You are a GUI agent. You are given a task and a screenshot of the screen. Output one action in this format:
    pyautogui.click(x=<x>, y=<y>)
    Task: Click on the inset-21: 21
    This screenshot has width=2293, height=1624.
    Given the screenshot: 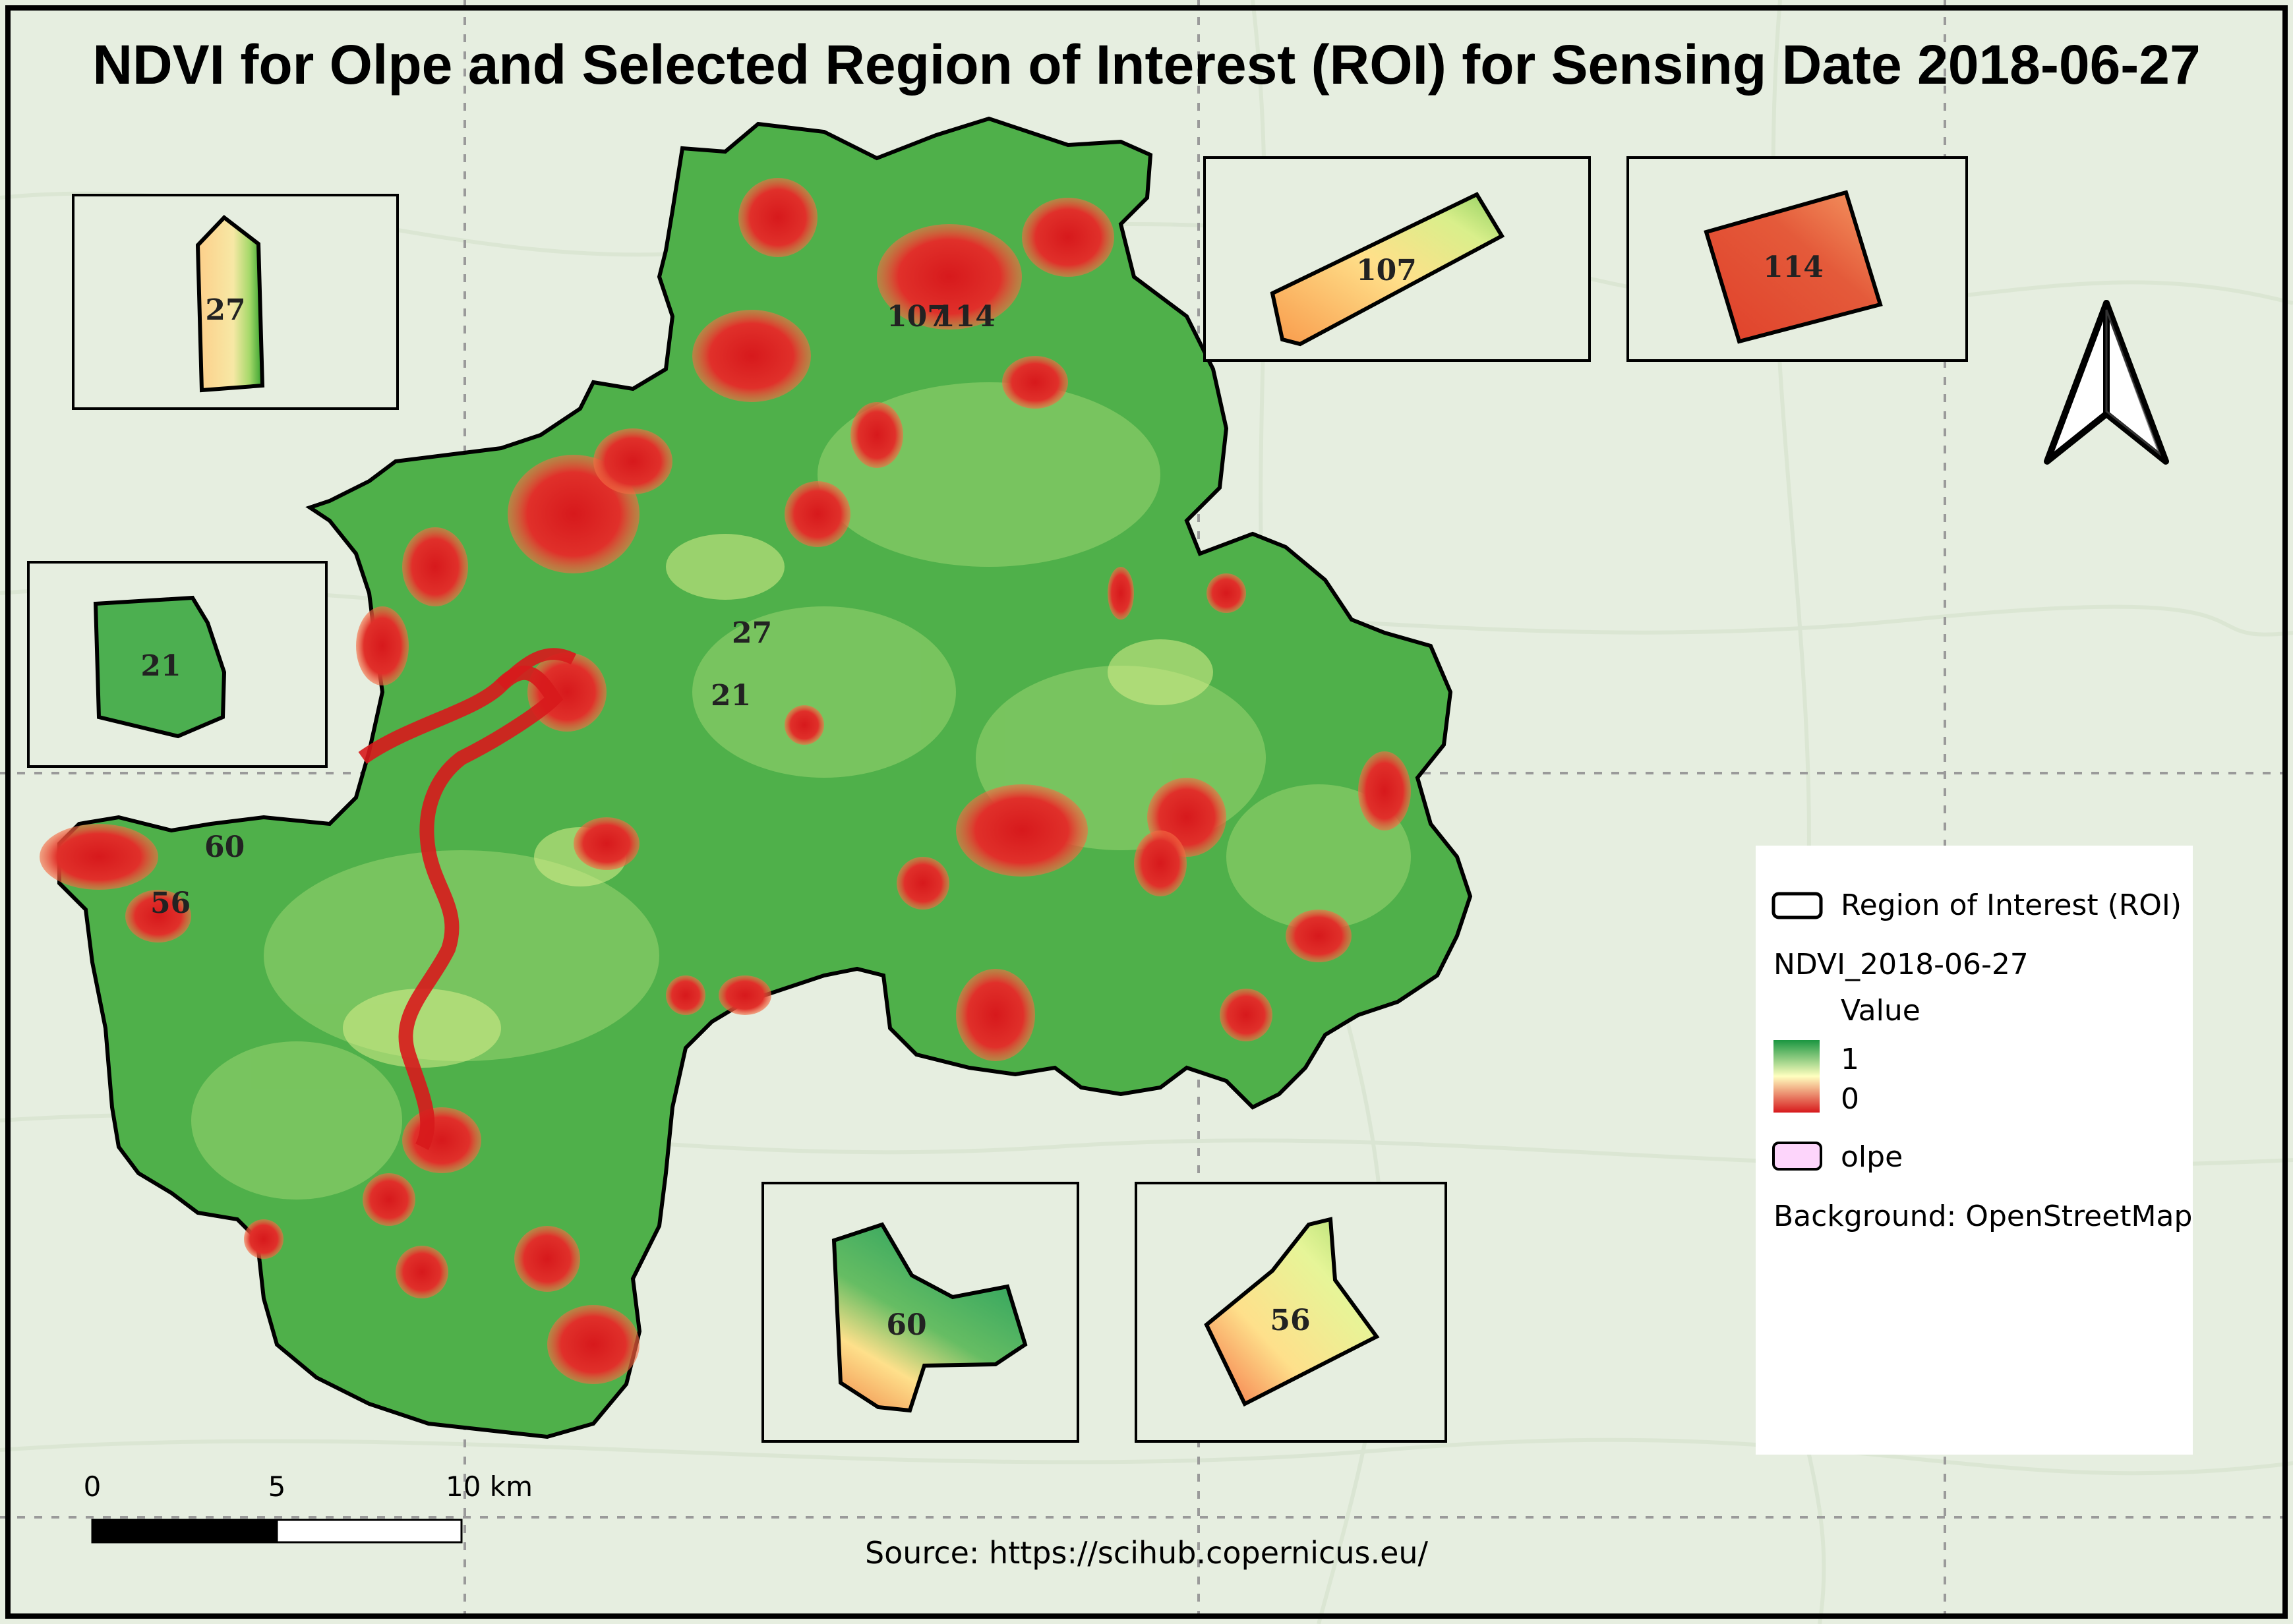 What is the action you would take?
    pyautogui.click(x=177, y=664)
    